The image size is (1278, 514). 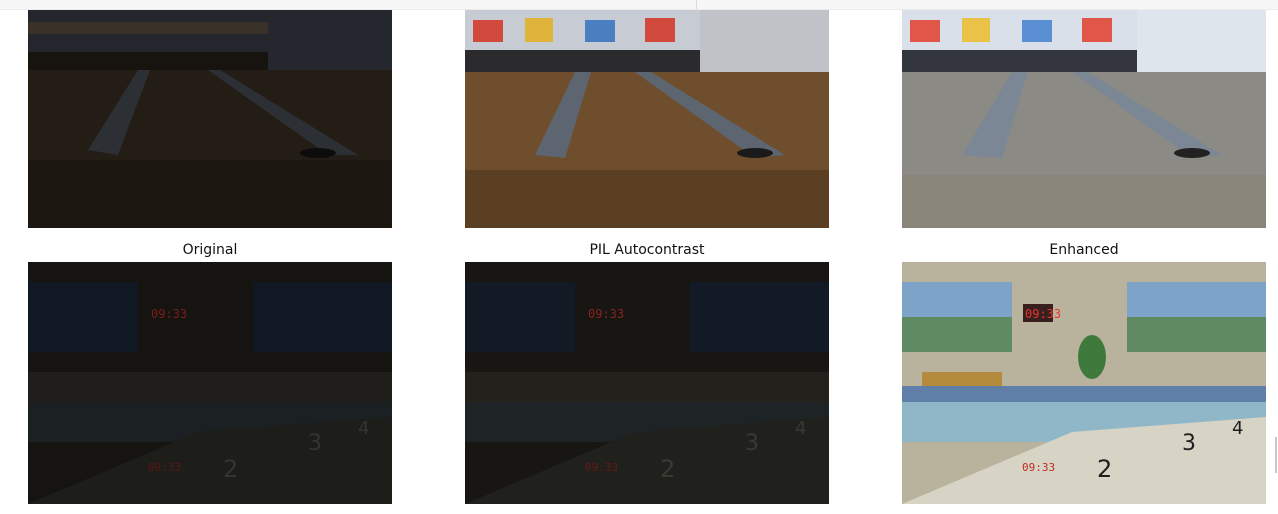 What do you see at coordinates (210, 250) in the screenshot?
I see `caption-original: Original` at bounding box center [210, 250].